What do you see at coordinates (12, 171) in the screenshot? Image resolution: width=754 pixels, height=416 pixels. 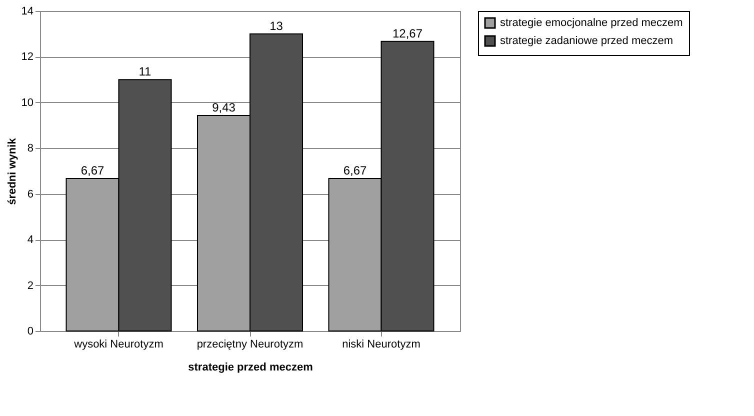 I see `y-axis-title: średni wynik` at bounding box center [12, 171].